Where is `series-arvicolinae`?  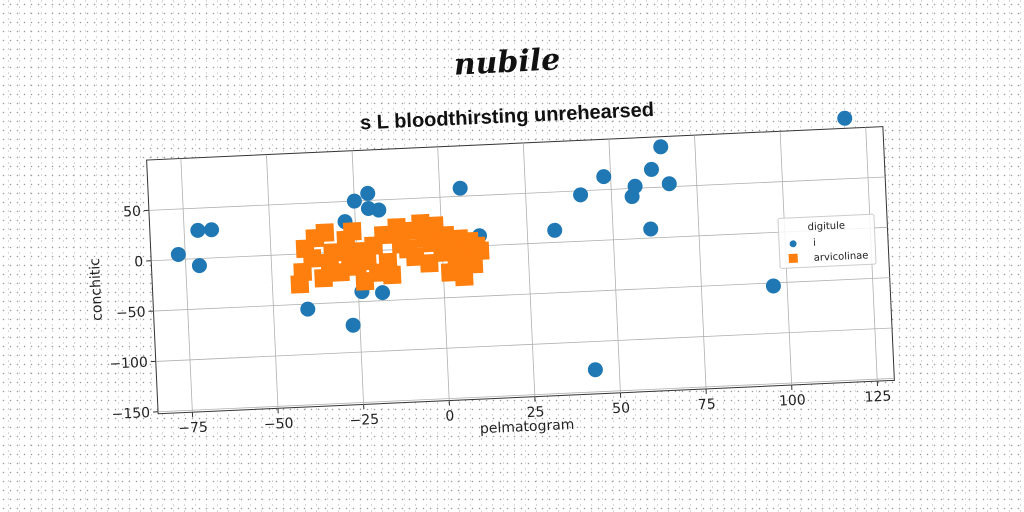 series-arvicolinae is located at coordinates (390, 253).